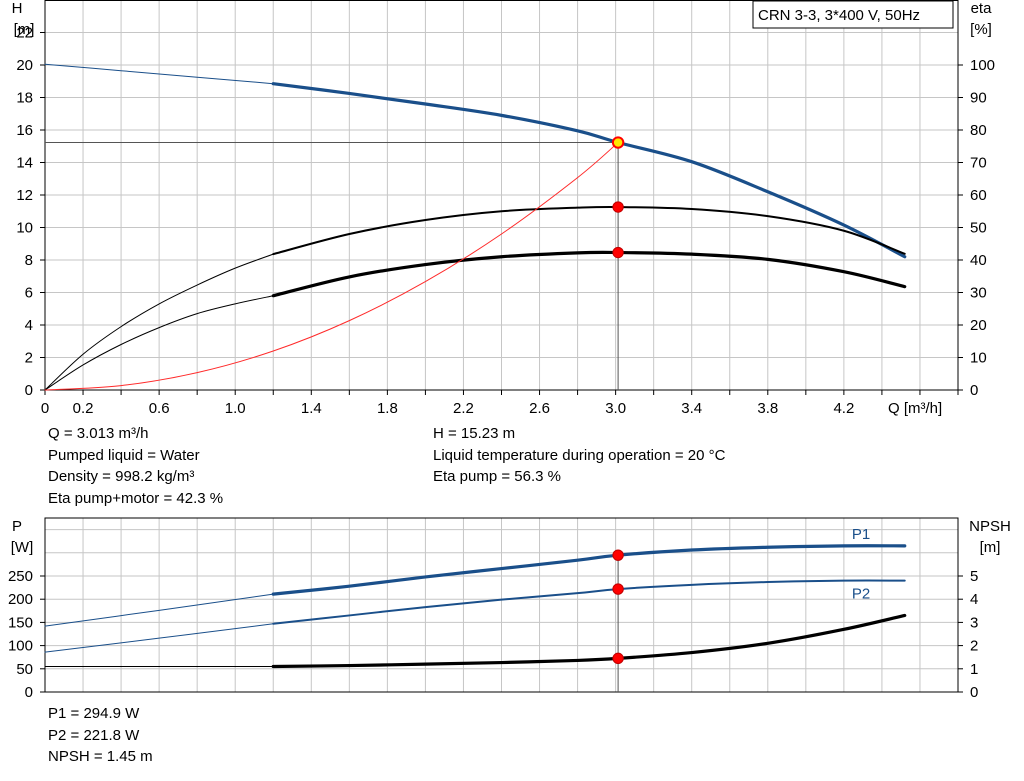 The image size is (1024, 781). Describe the element at coordinates (618, 142) in the screenshot. I see `head-operating-point` at that location.